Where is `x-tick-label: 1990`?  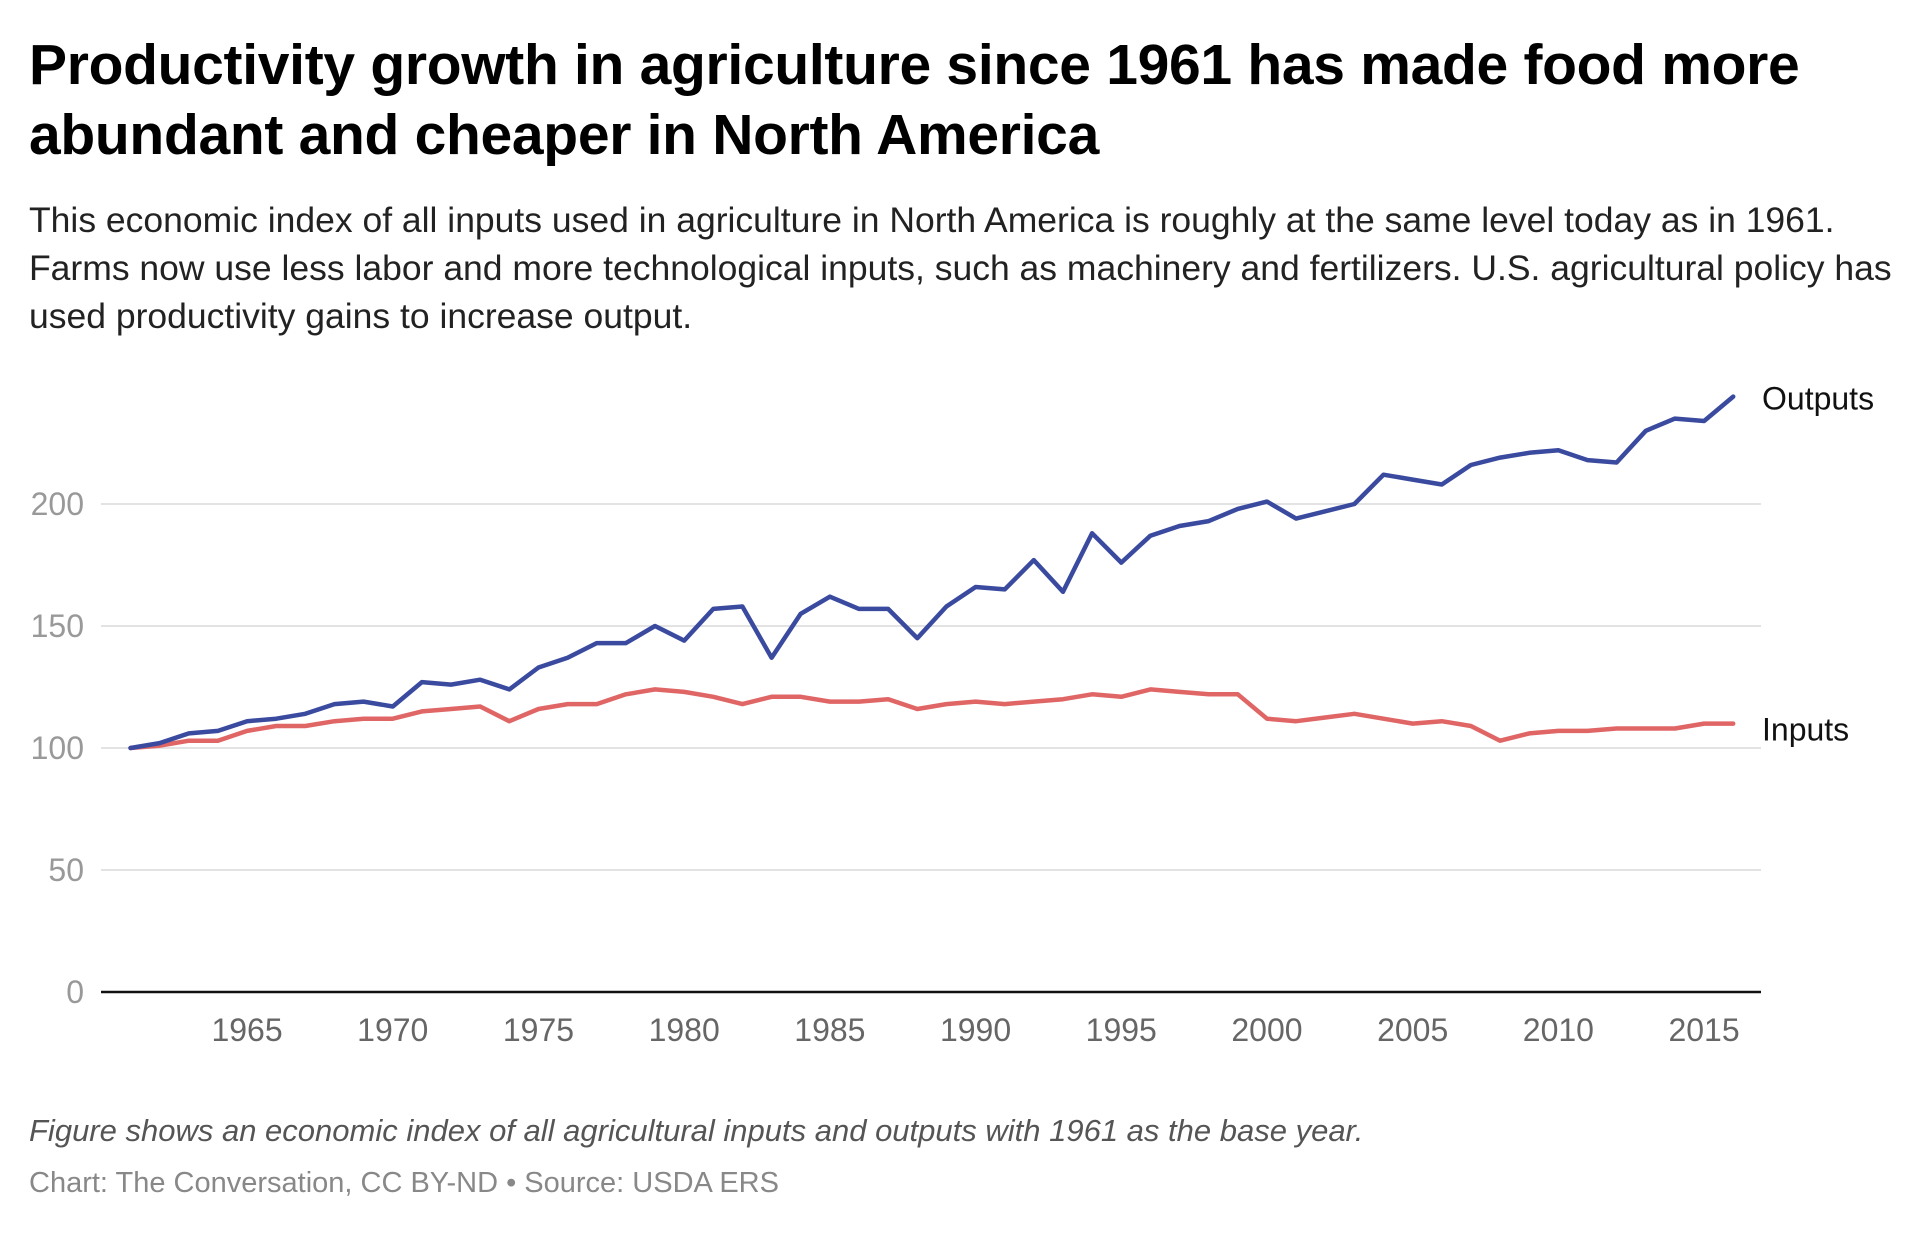 x-tick-label: 1990 is located at coordinates (975, 1030).